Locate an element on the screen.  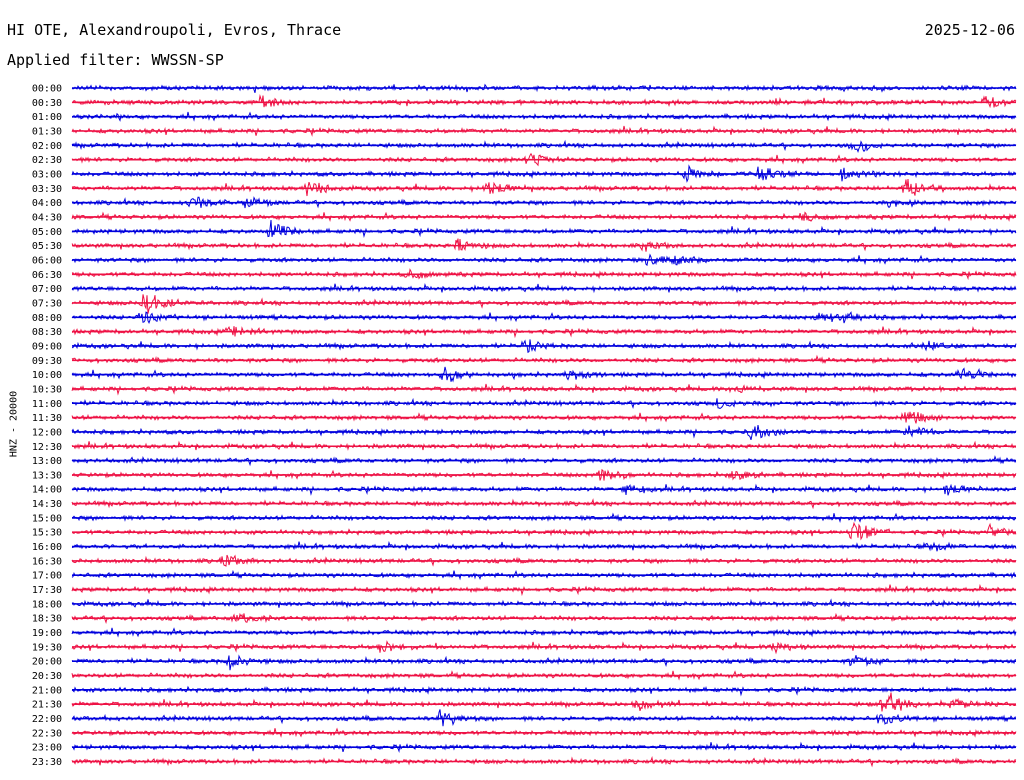
row-label-1130: 11:30 is located at coordinates (47, 418).